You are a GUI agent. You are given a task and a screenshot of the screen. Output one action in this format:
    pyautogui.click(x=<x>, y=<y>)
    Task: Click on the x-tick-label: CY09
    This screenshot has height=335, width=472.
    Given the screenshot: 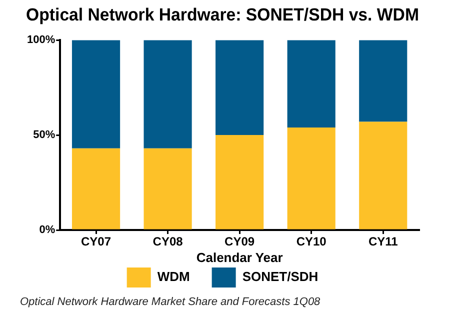 What is the action you would take?
    pyautogui.click(x=239, y=241)
    